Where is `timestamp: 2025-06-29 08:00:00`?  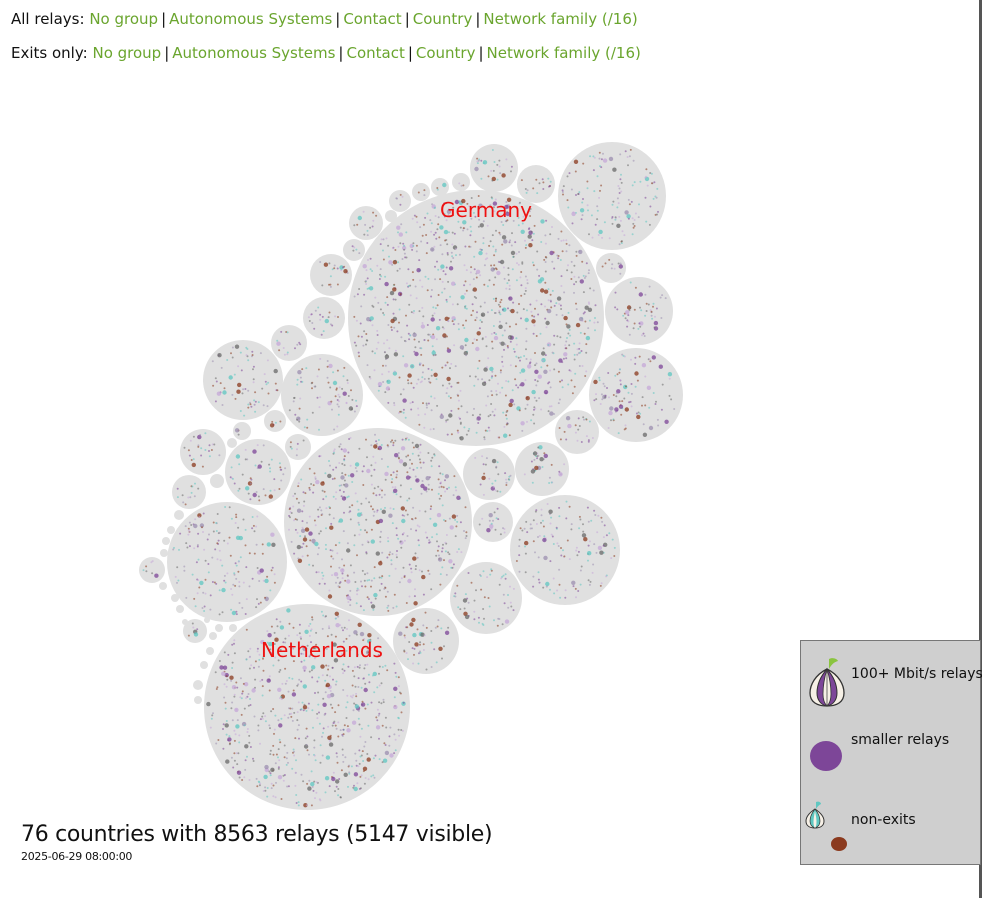 timestamp: 2025-06-29 08:00:00 is located at coordinates (77, 856).